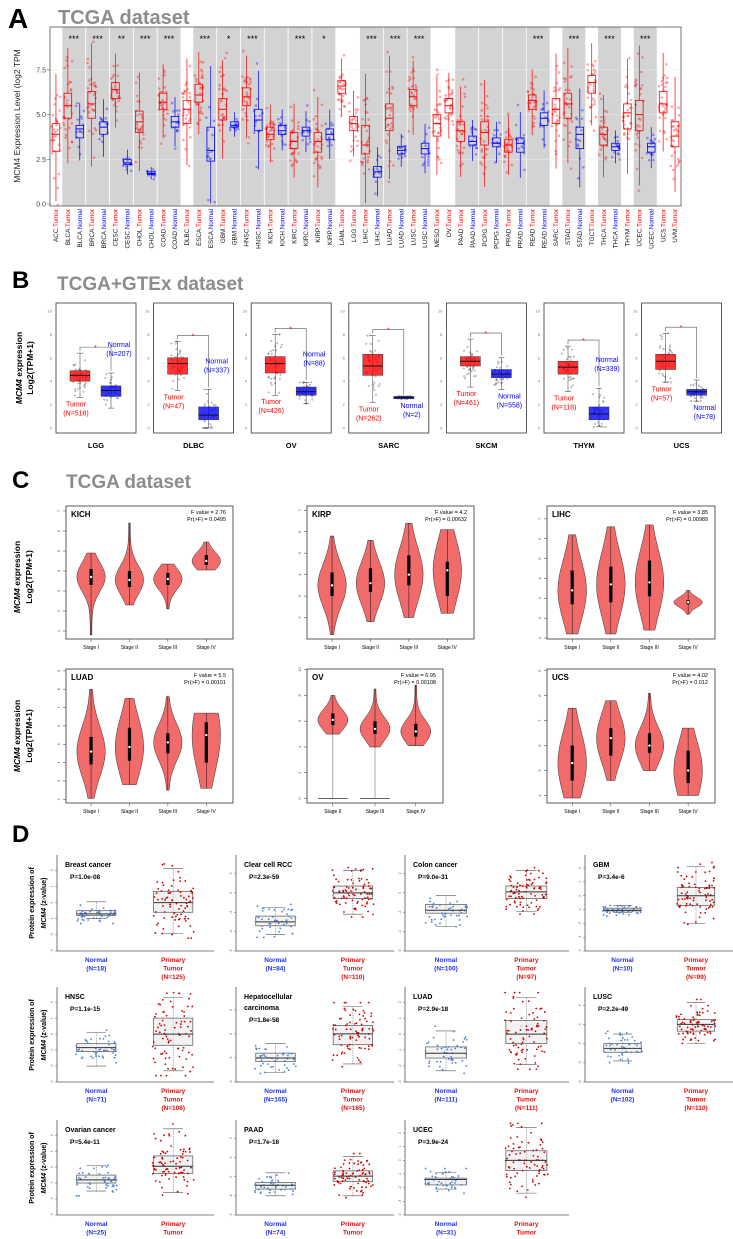 This screenshot has height=1239, width=733. Describe the element at coordinates (44, 893) in the screenshot. I see `label-rest: (z-value)` at that location.